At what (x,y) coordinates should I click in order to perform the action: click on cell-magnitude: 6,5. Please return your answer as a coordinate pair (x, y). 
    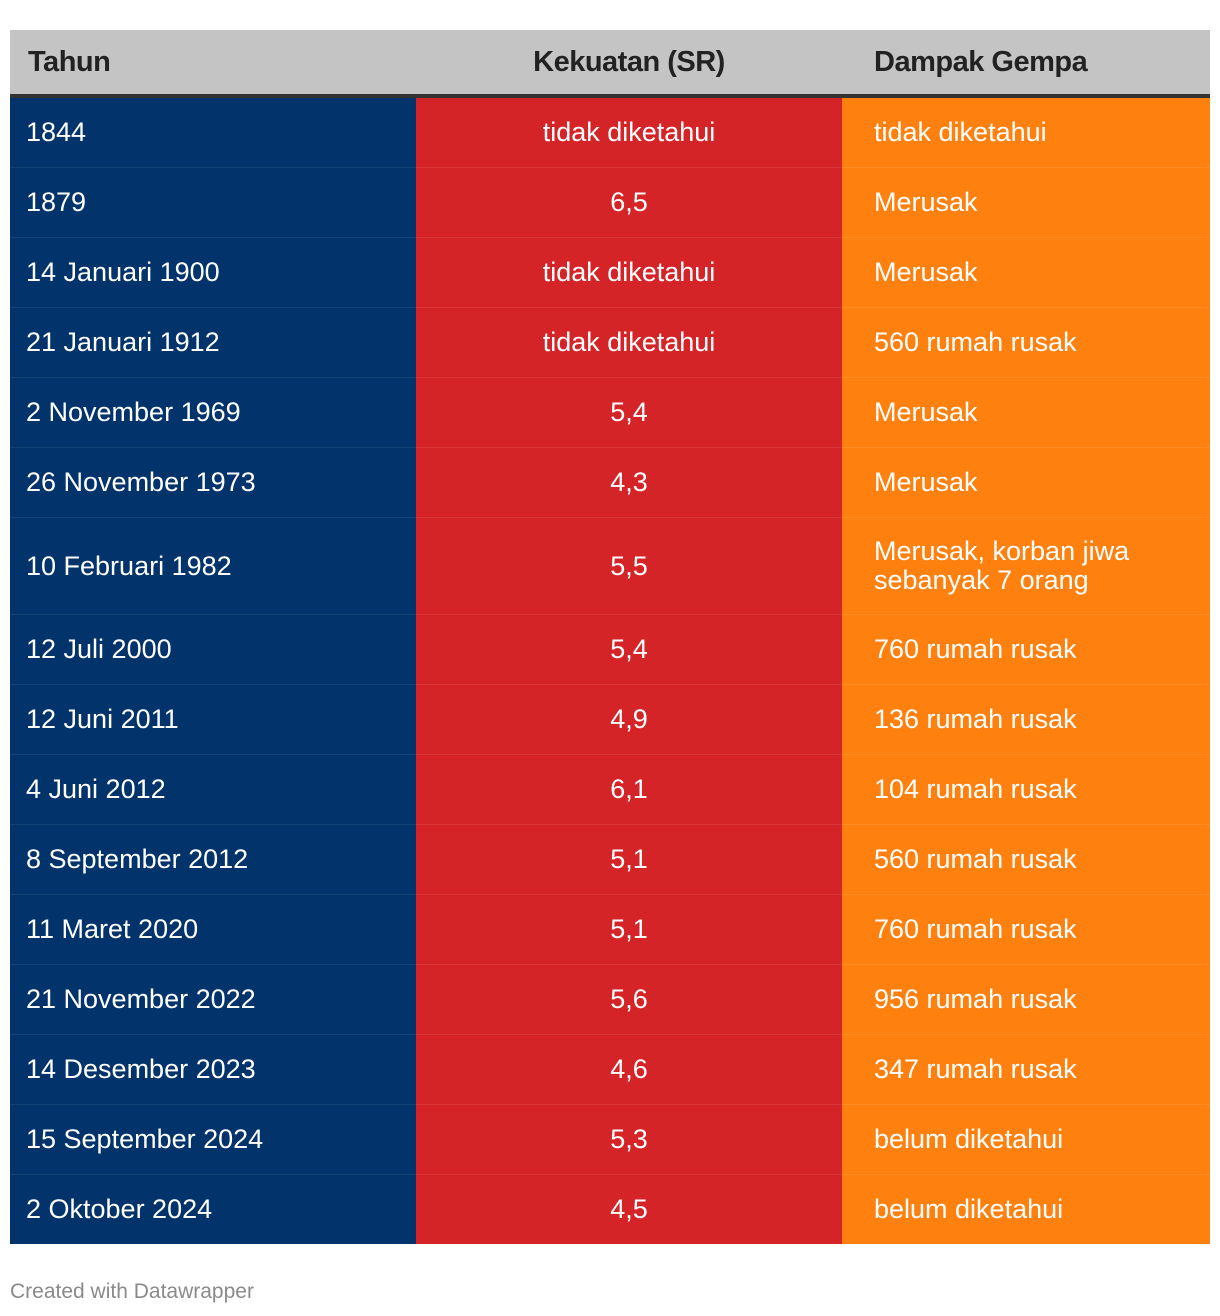
    Looking at the image, I should click on (629, 202).